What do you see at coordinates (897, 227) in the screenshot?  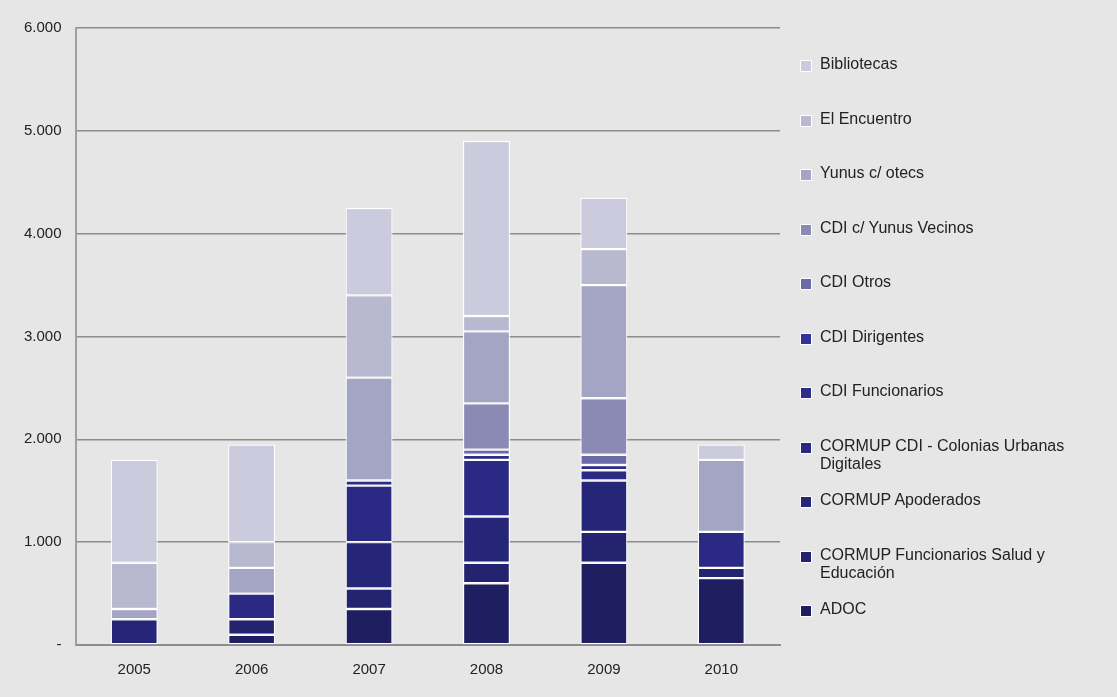 I see `legend-label: CDI c/ Yunus Vecinos` at bounding box center [897, 227].